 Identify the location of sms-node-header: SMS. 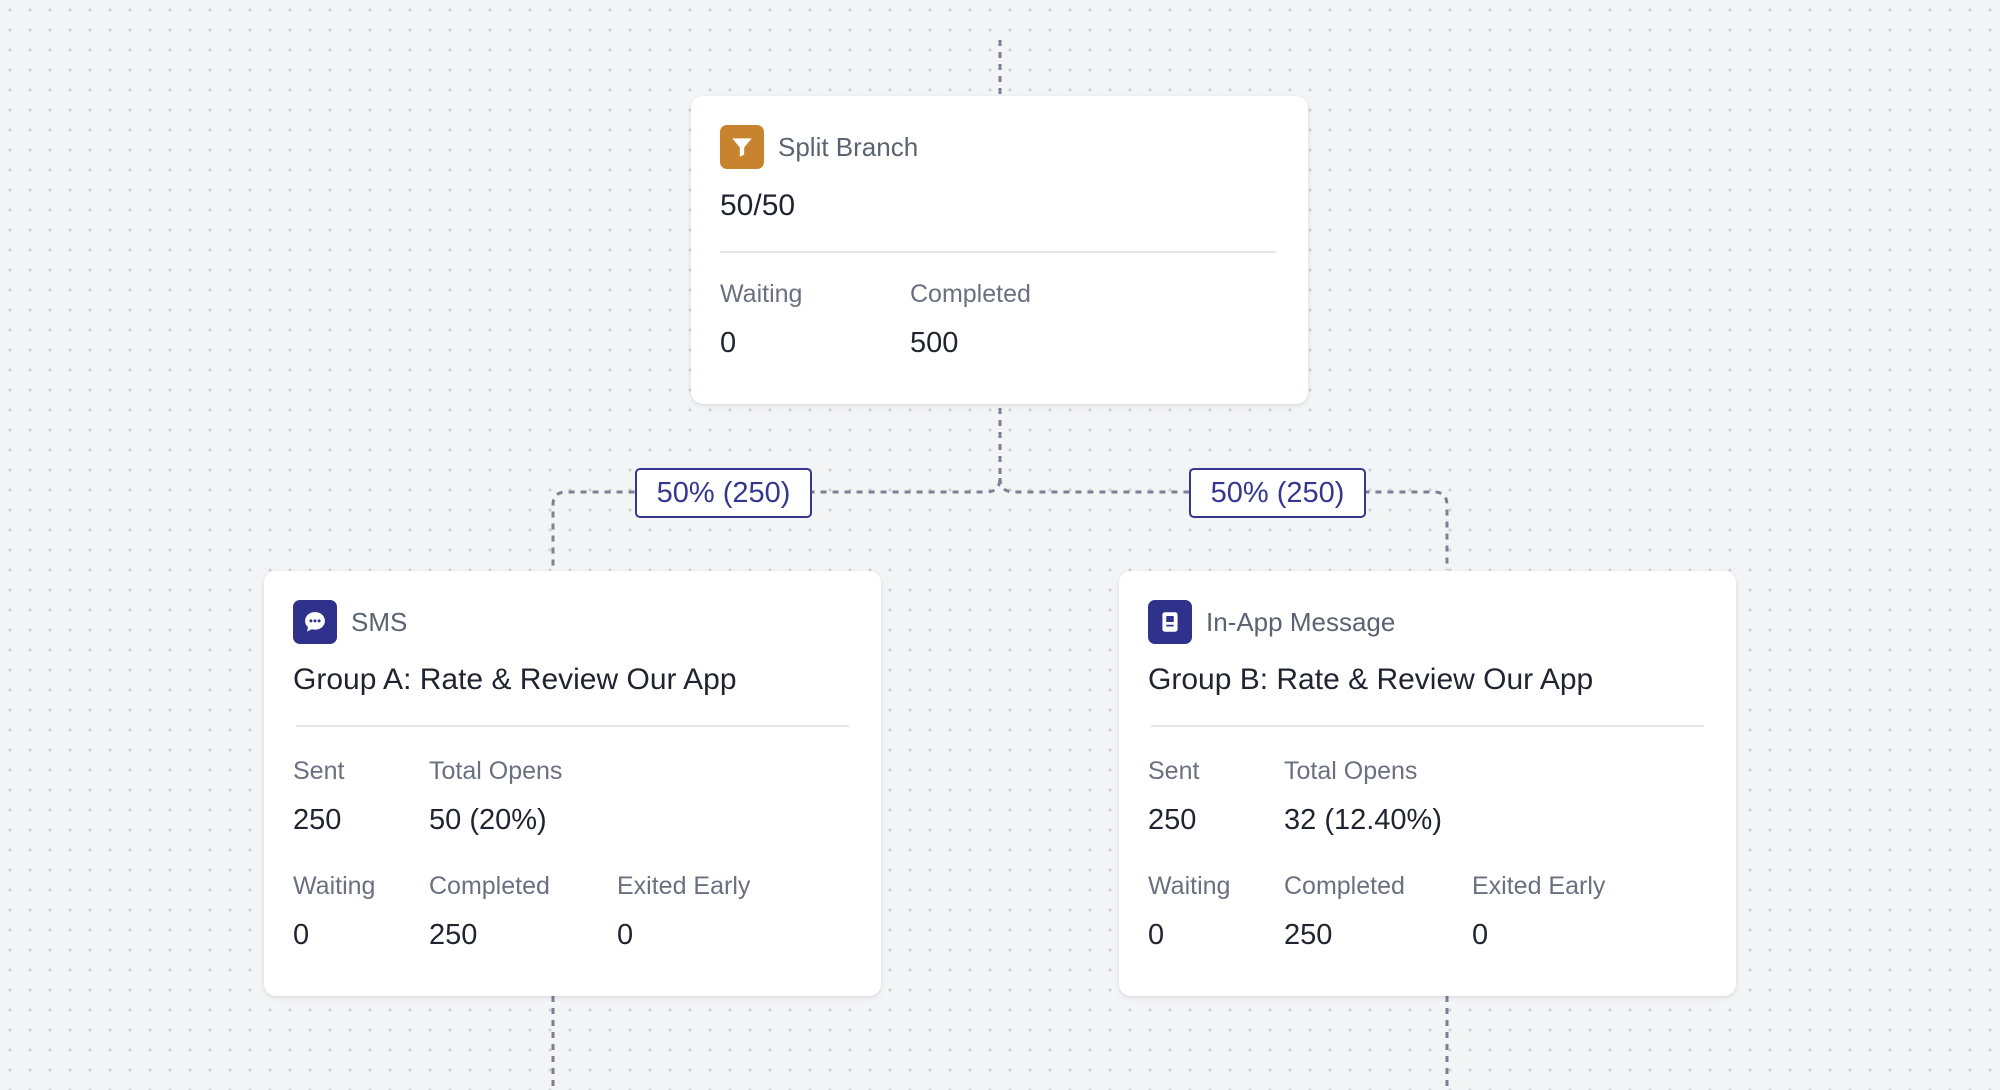
(350, 622).